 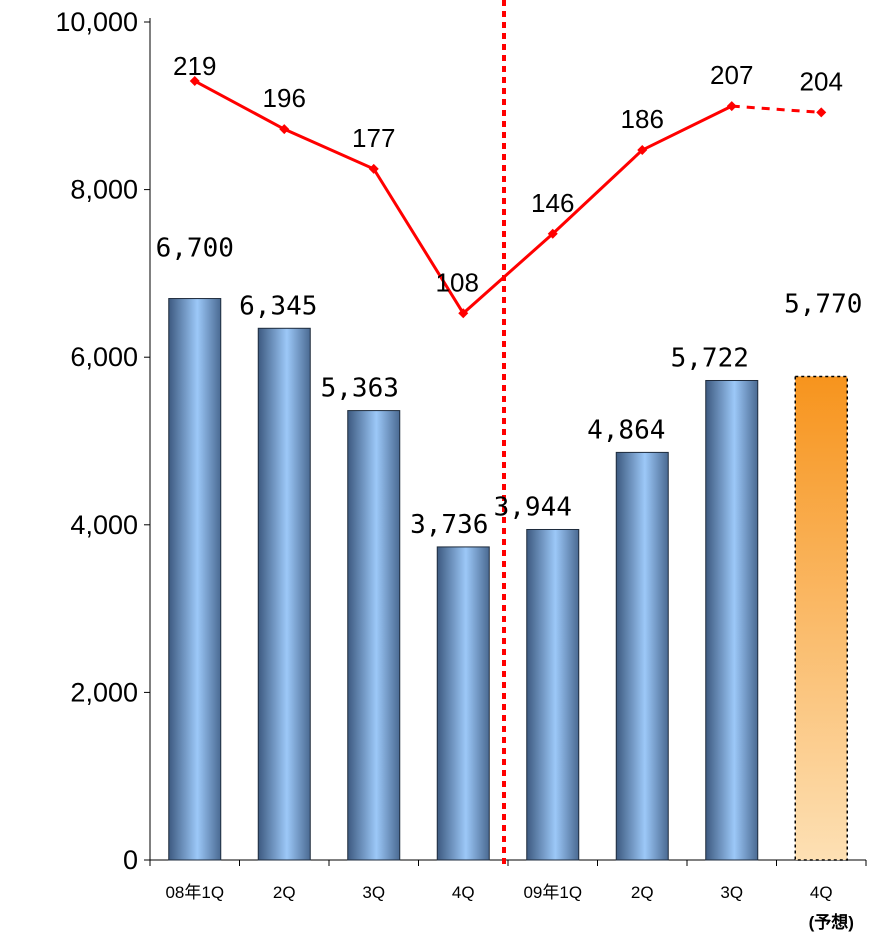 I want to click on line-data-label: 186, so click(x=642, y=119).